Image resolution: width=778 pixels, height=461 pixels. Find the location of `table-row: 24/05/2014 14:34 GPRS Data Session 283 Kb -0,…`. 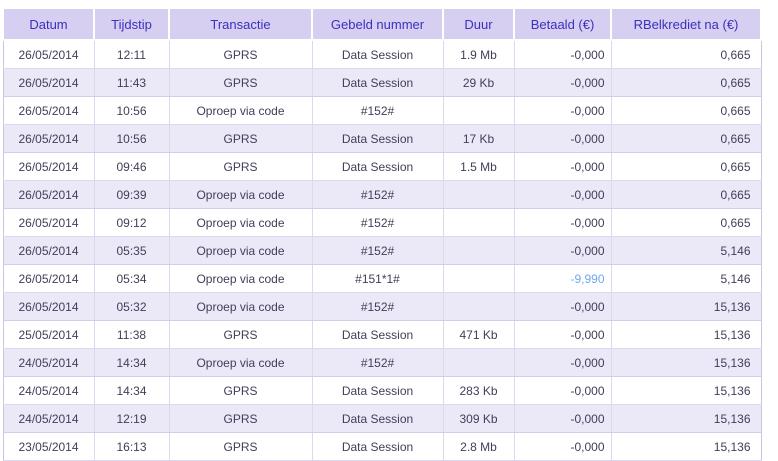

table-row: 24/05/2014 14:34 GPRS Data Session 283 Kb -0,… is located at coordinates (382, 390).